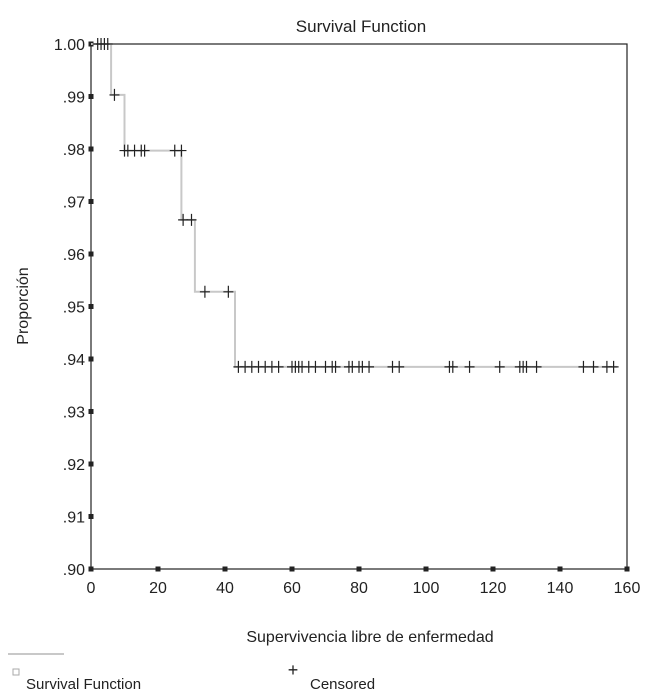 The height and width of the screenshot is (693, 650). Describe the element at coordinates (426, 588) in the screenshot. I see `x-tick-label: 100` at that location.